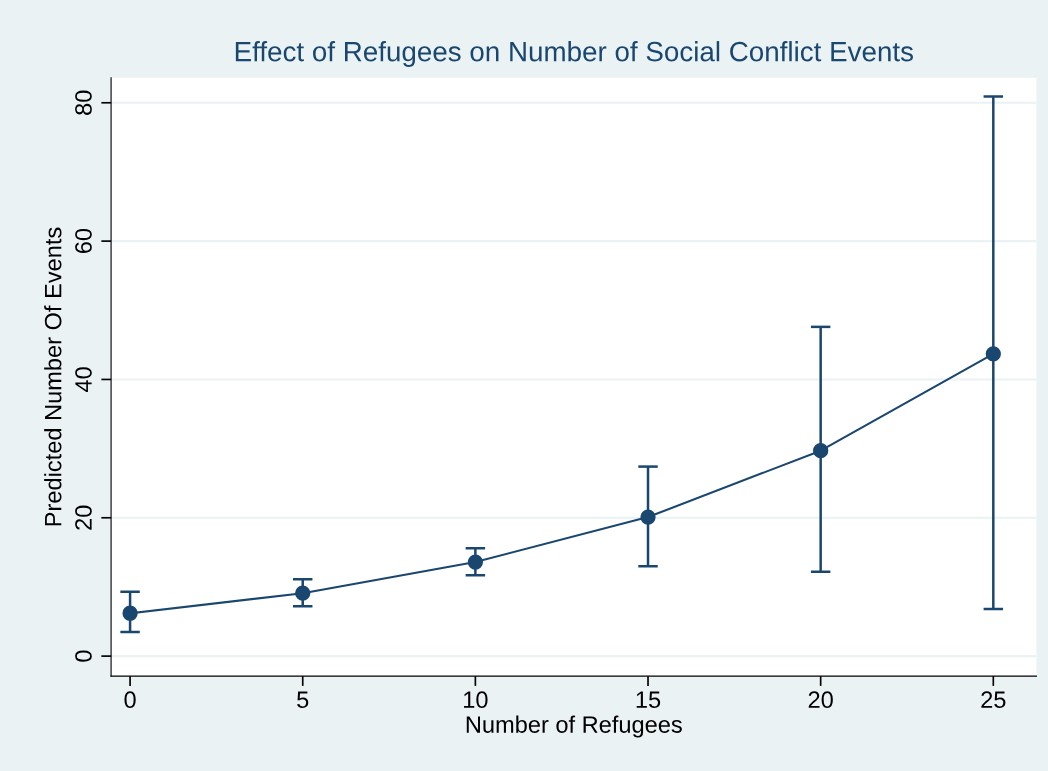  What do you see at coordinates (83, 102) in the screenshot?
I see `y-tick-label: 80` at bounding box center [83, 102].